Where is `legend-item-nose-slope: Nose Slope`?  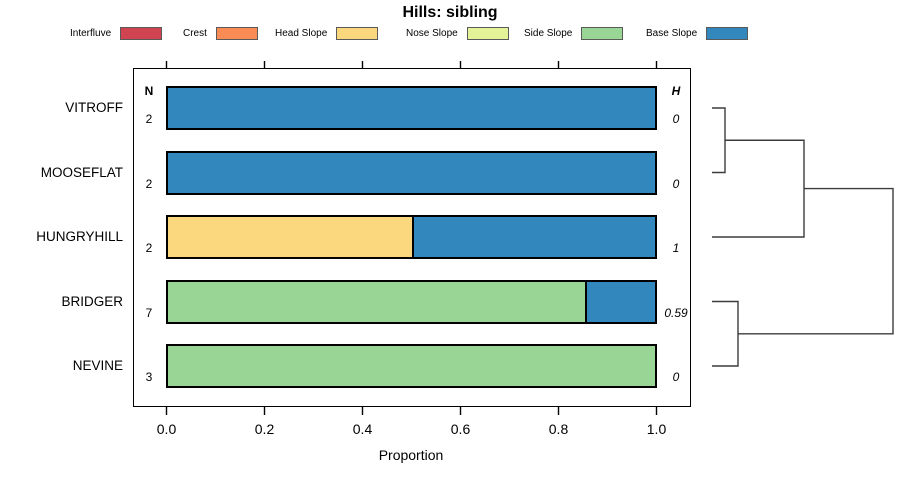 legend-item-nose-slope: Nose Slope is located at coordinates (457, 33).